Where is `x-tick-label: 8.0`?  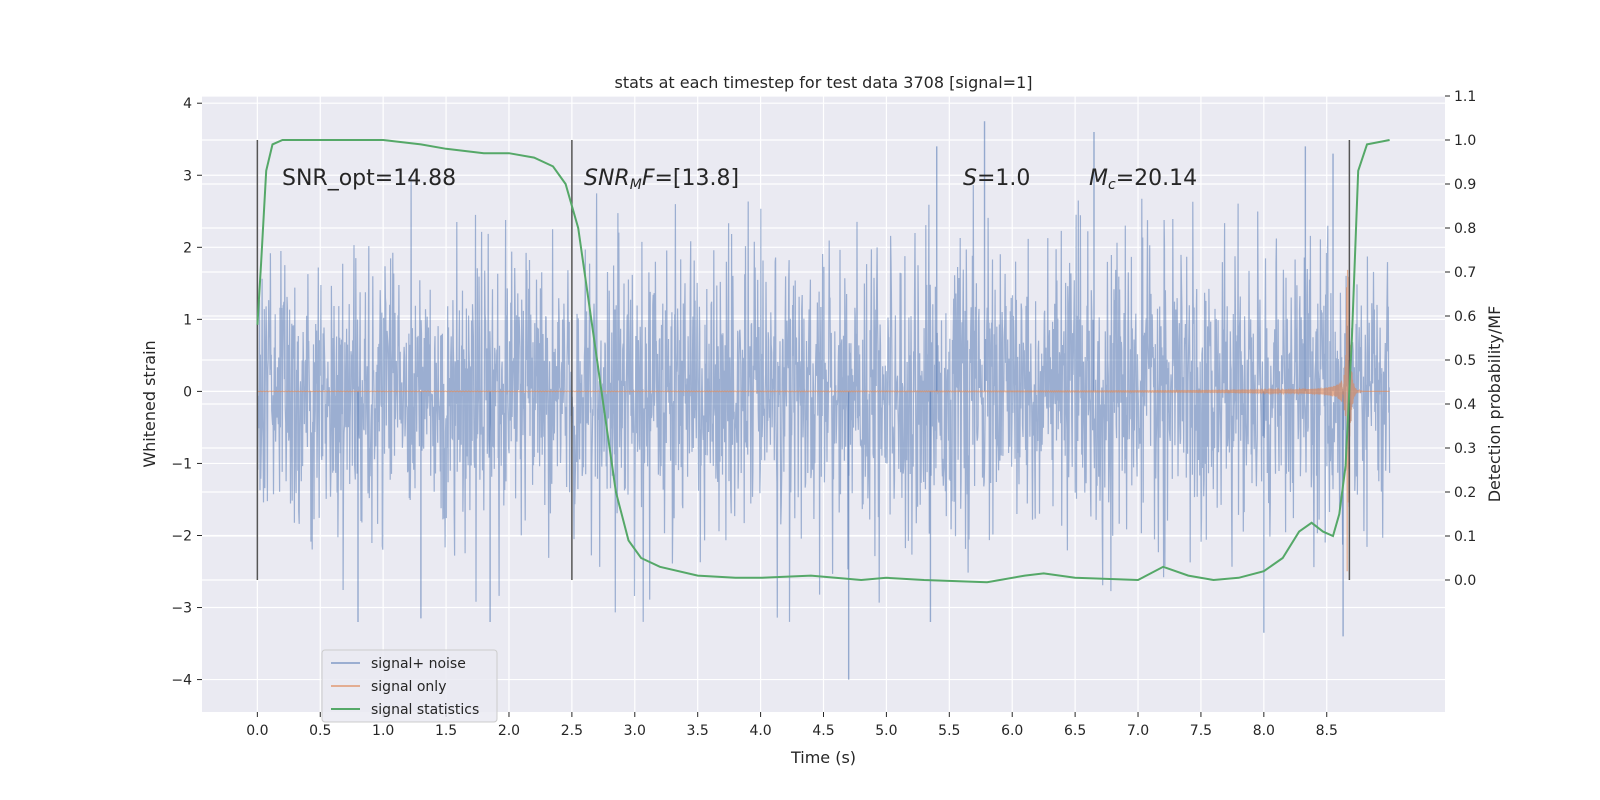
x-tick-label: 8.0 is located at coordinates (1264, 731).